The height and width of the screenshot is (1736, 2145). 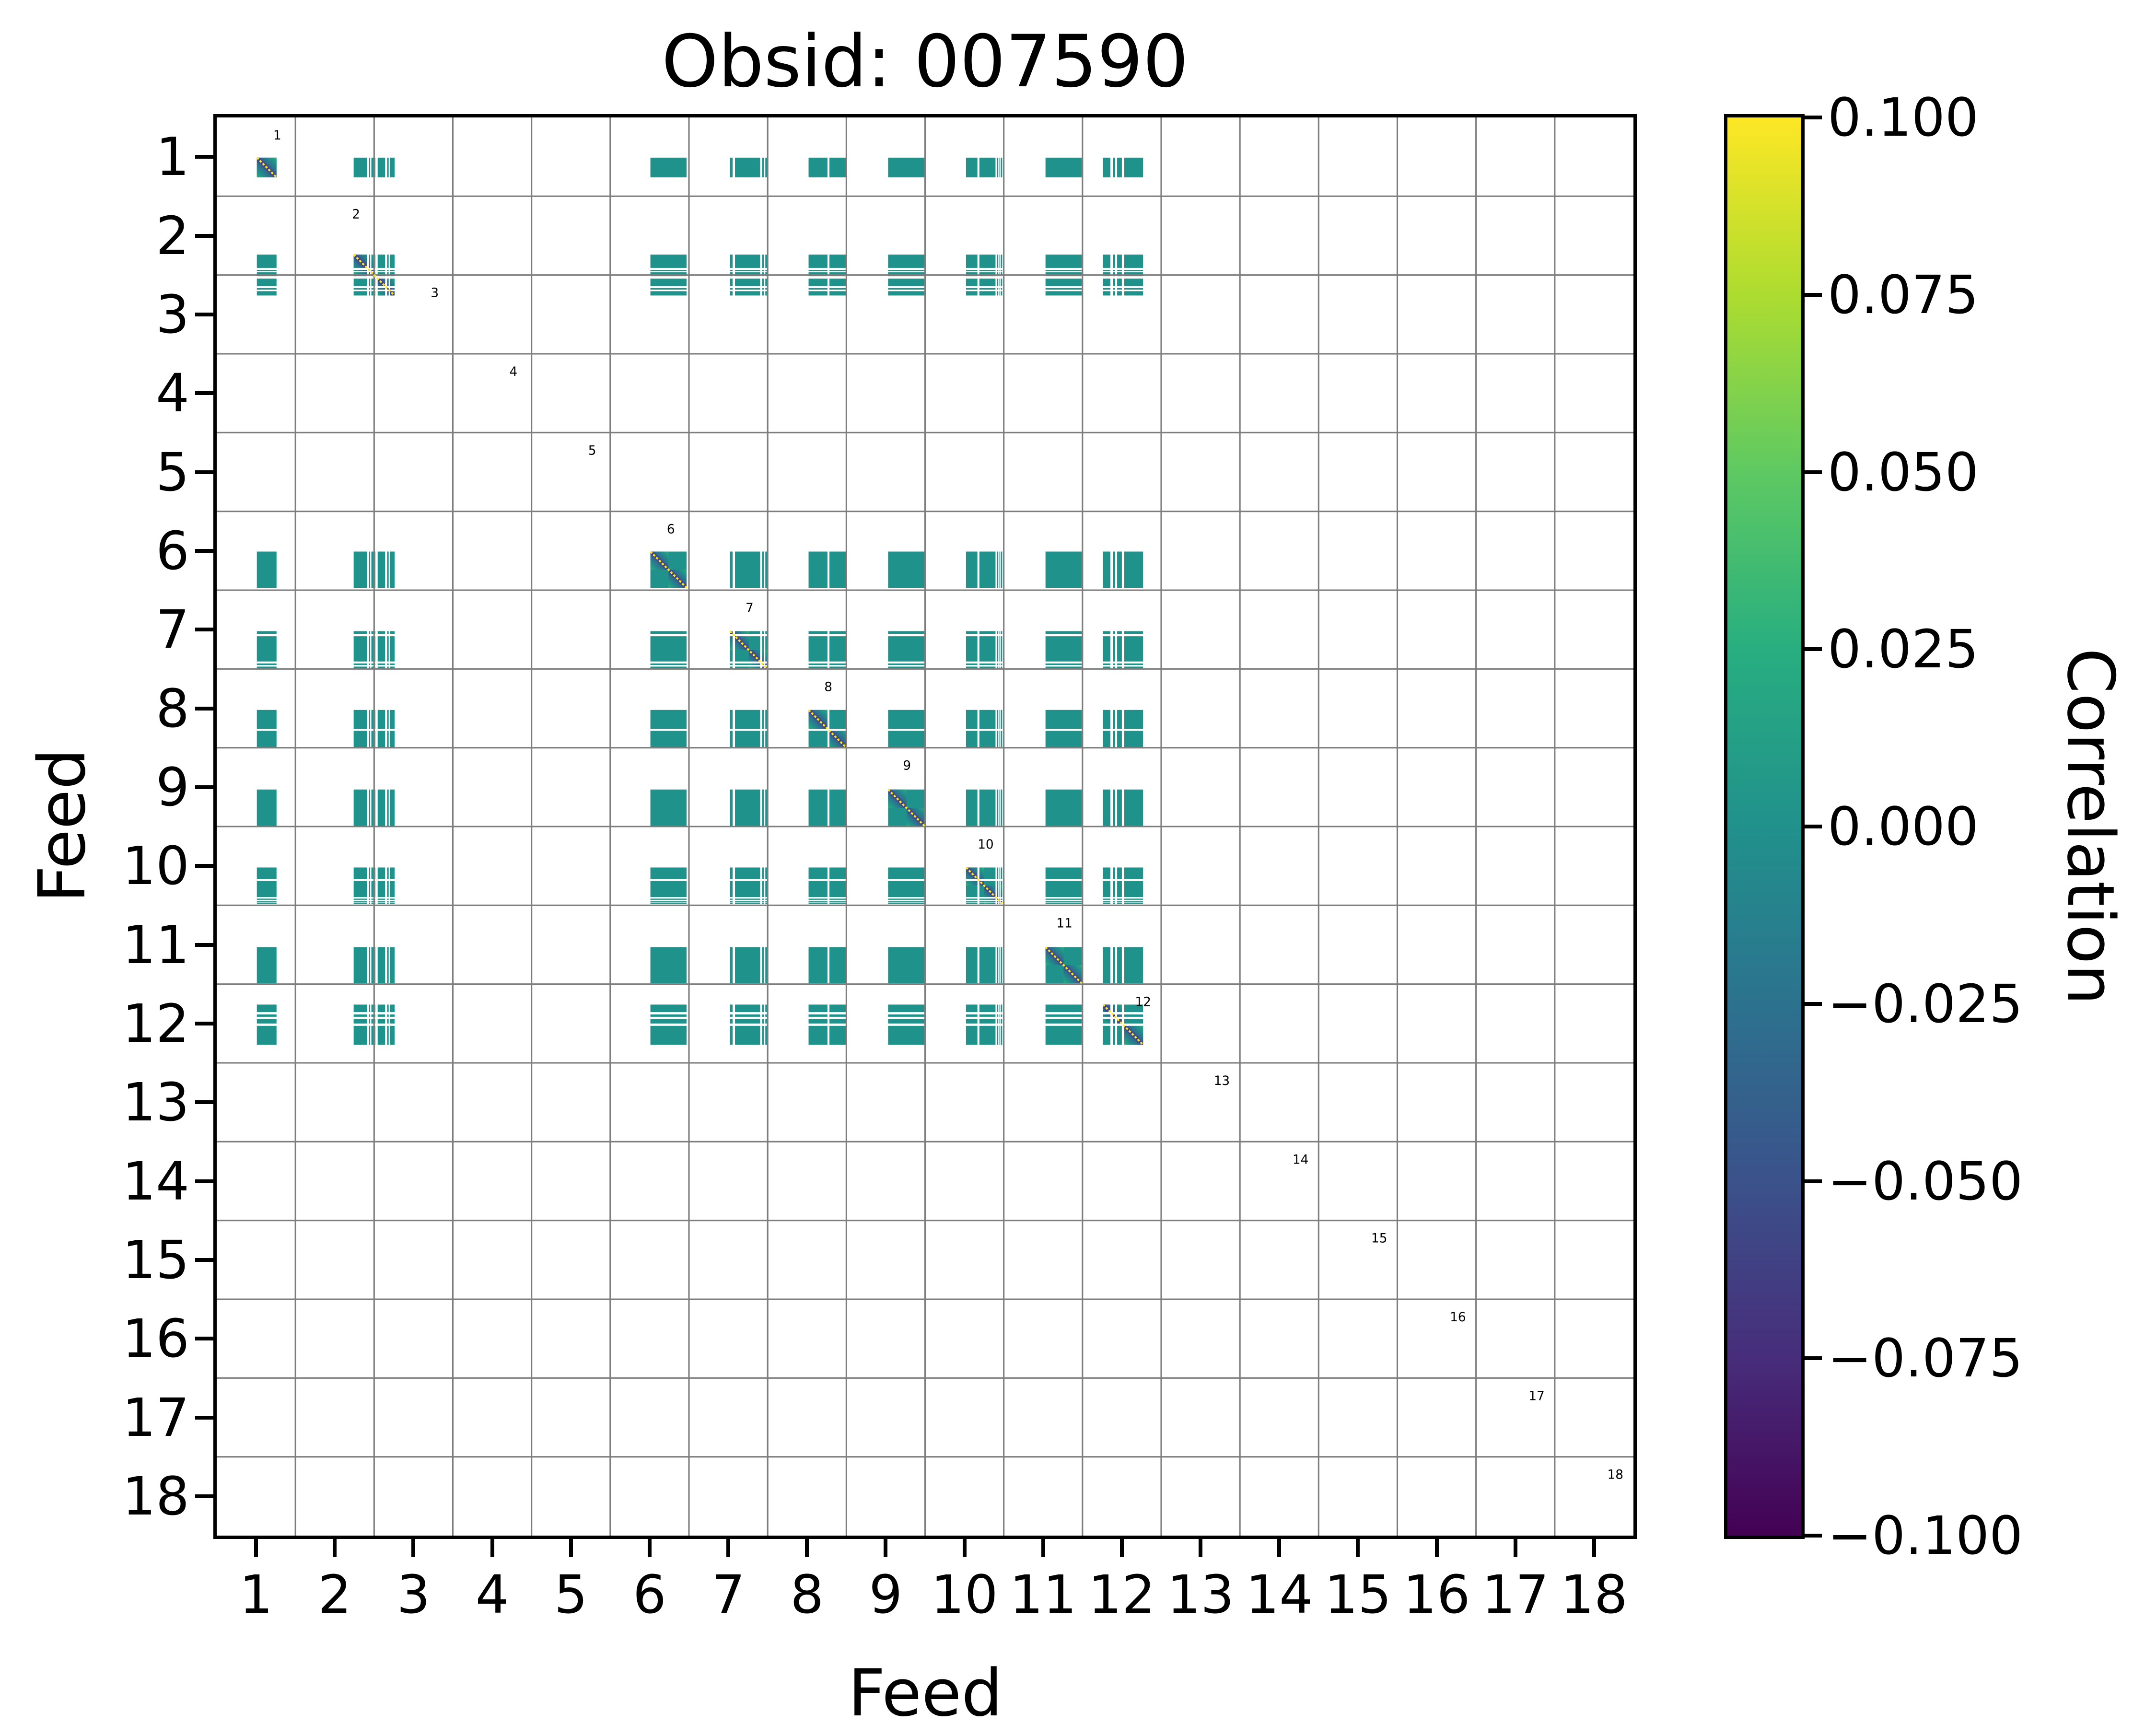 I want to click on y-tick-label: 13, so click(x=155, y=1102).